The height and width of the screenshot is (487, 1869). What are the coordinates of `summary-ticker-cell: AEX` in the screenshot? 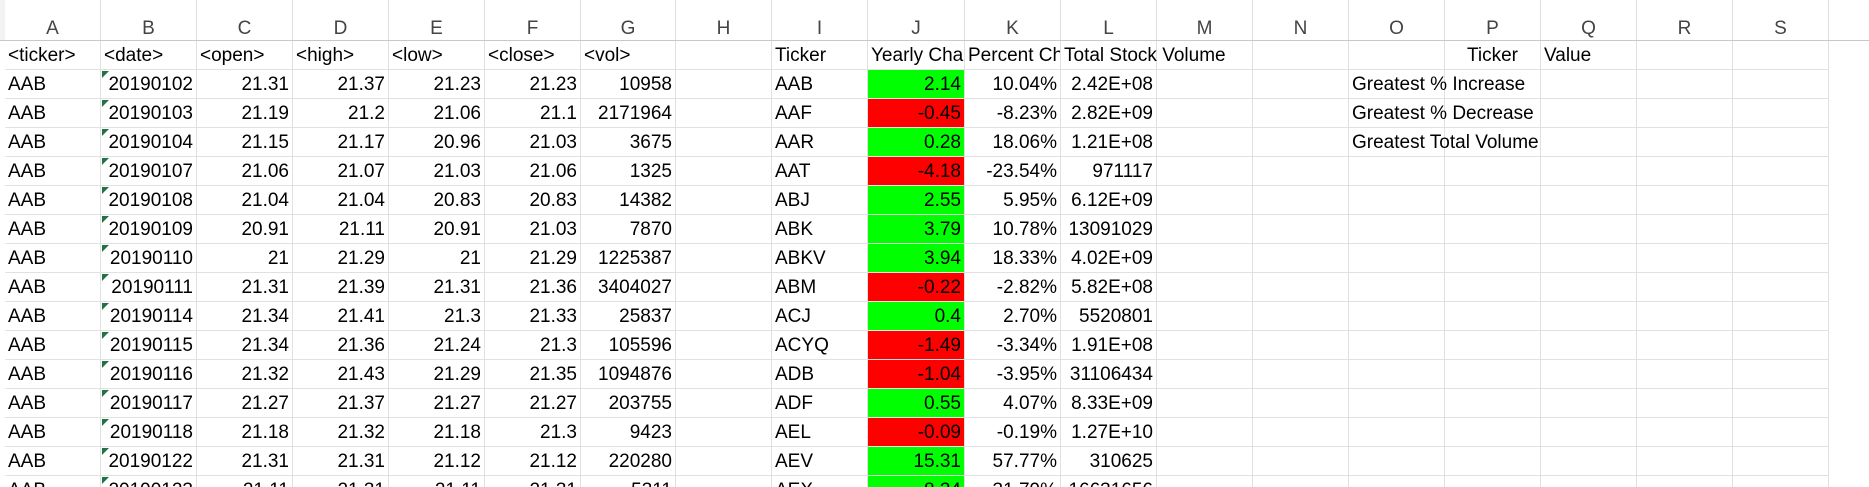 It's located at (820, 481).